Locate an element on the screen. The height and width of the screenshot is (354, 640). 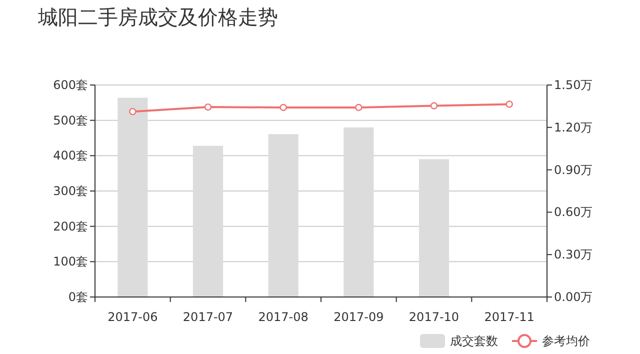
x-tick-label: 2017-09 is located at coordinates (359, 317).